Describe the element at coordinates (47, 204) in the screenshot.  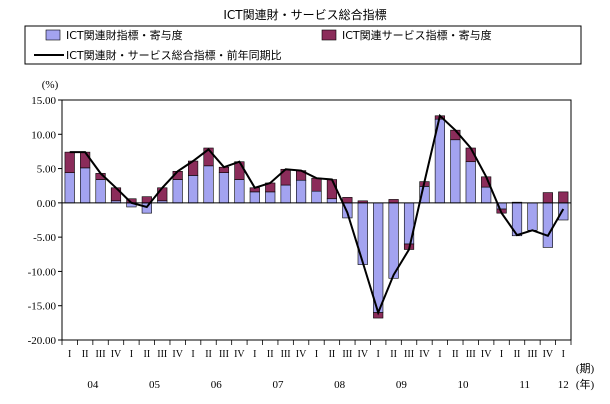
I see `y-tick-label: 0.00` at that location.